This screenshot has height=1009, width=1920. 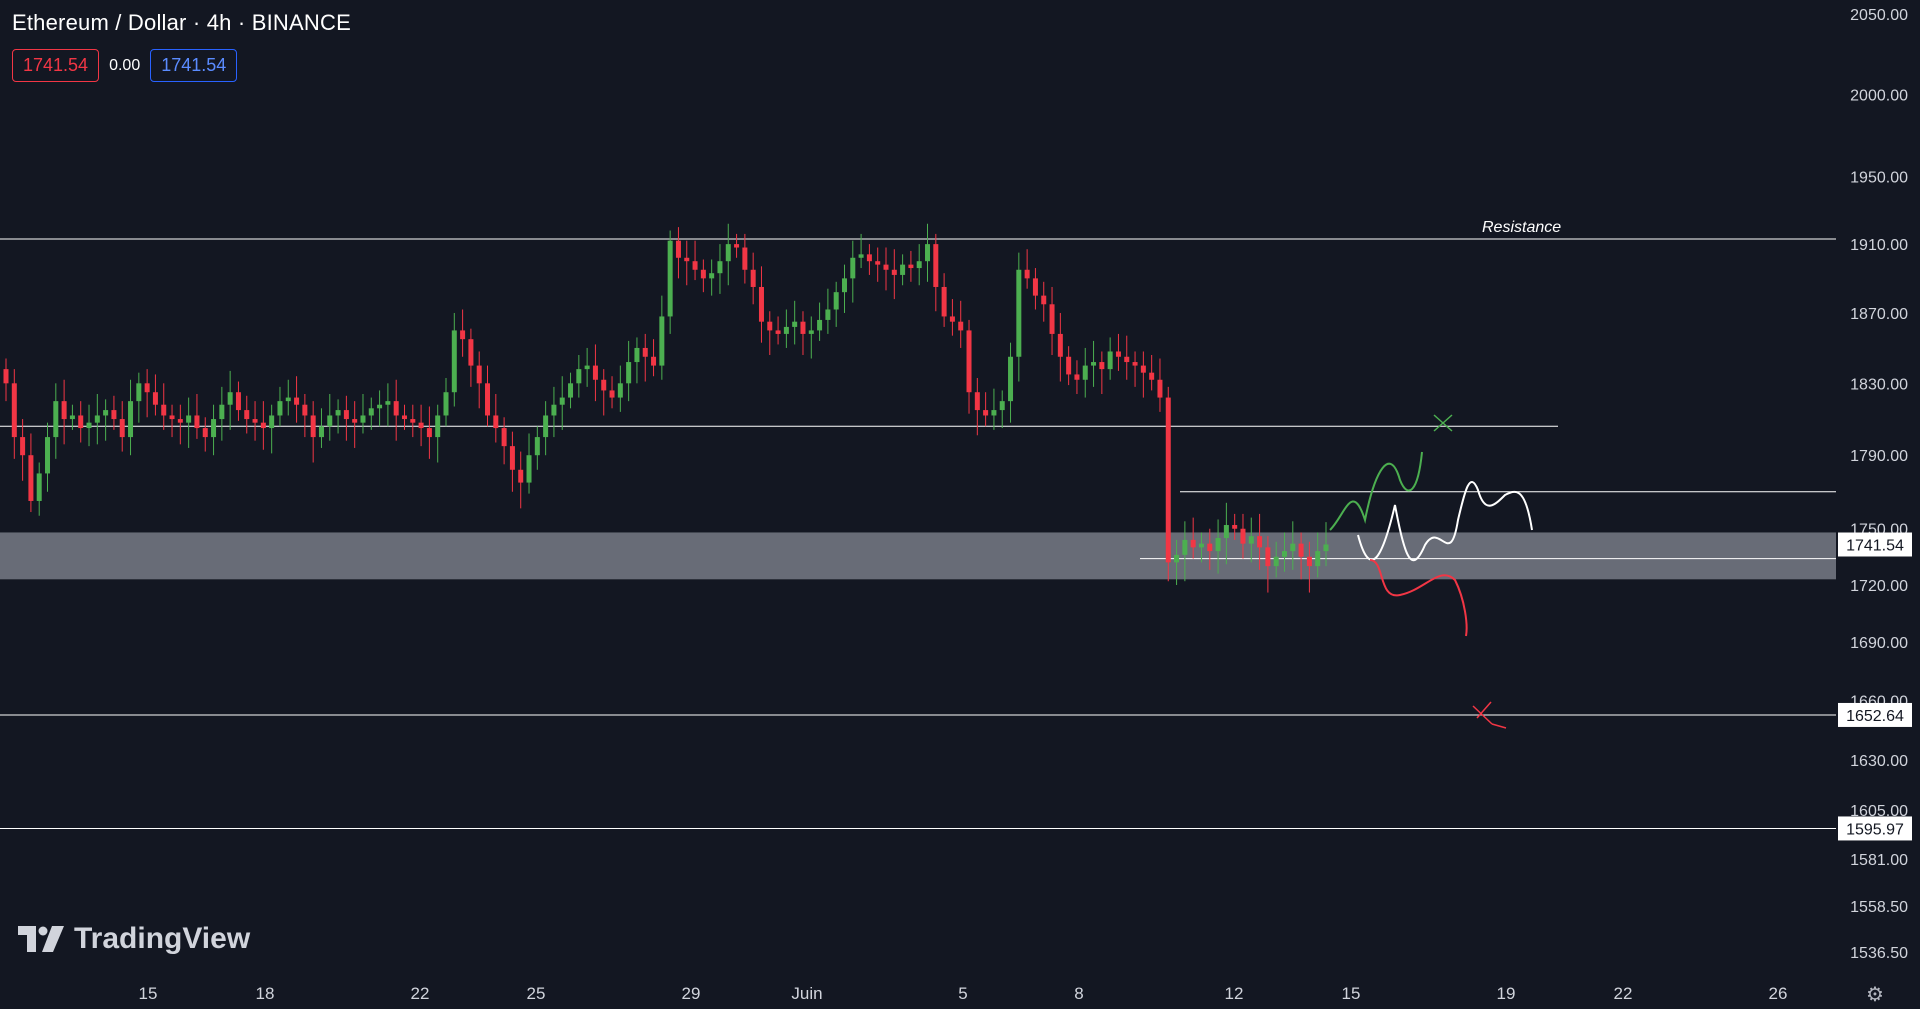 What do you see at coordinates (134, 939) in the screenshot?
I see `tradingview-brand: TradingView` at bounding box center [134, 939].